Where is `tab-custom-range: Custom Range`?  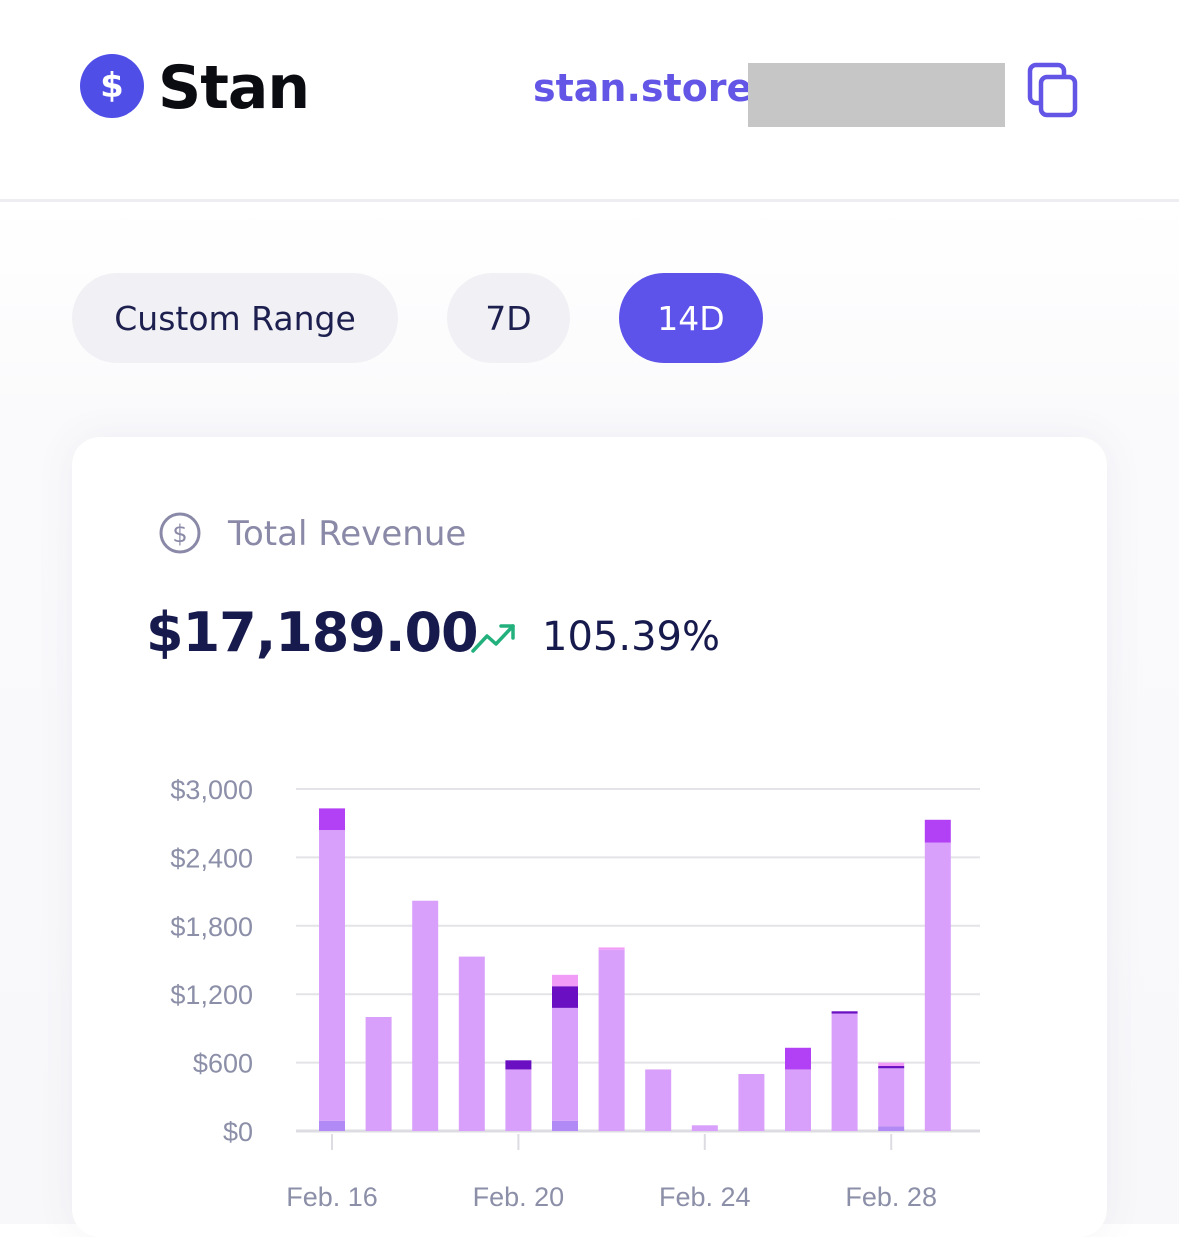
tab-custom-range: Custom Range is located at coordinates (235, 318).